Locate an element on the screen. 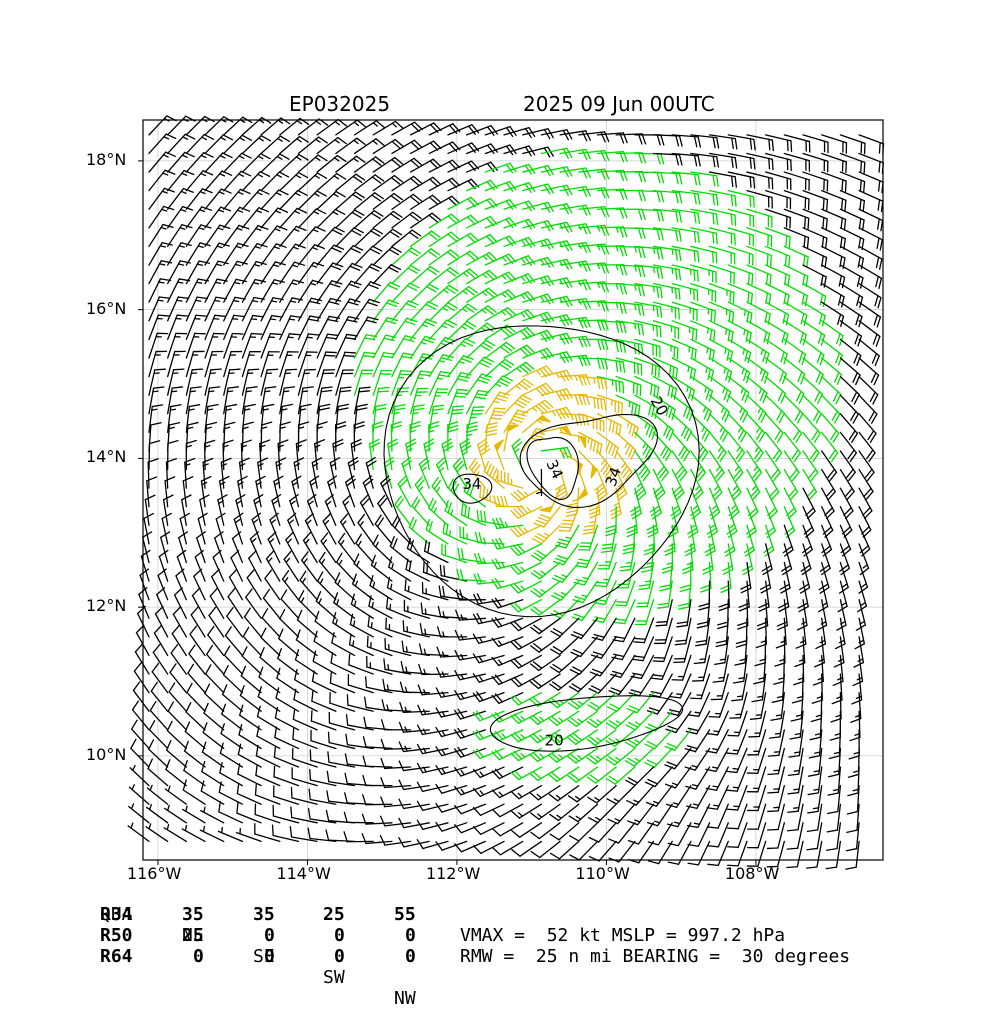  radii-row-label: R64 is located at coordinates (116, 956).